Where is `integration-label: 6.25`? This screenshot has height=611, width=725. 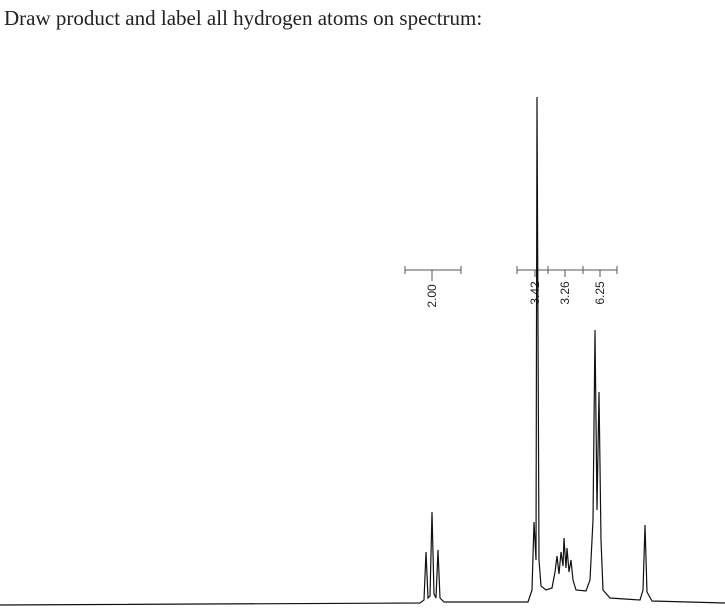
integration-label: 6.25 is located at coordinates (600, 293).